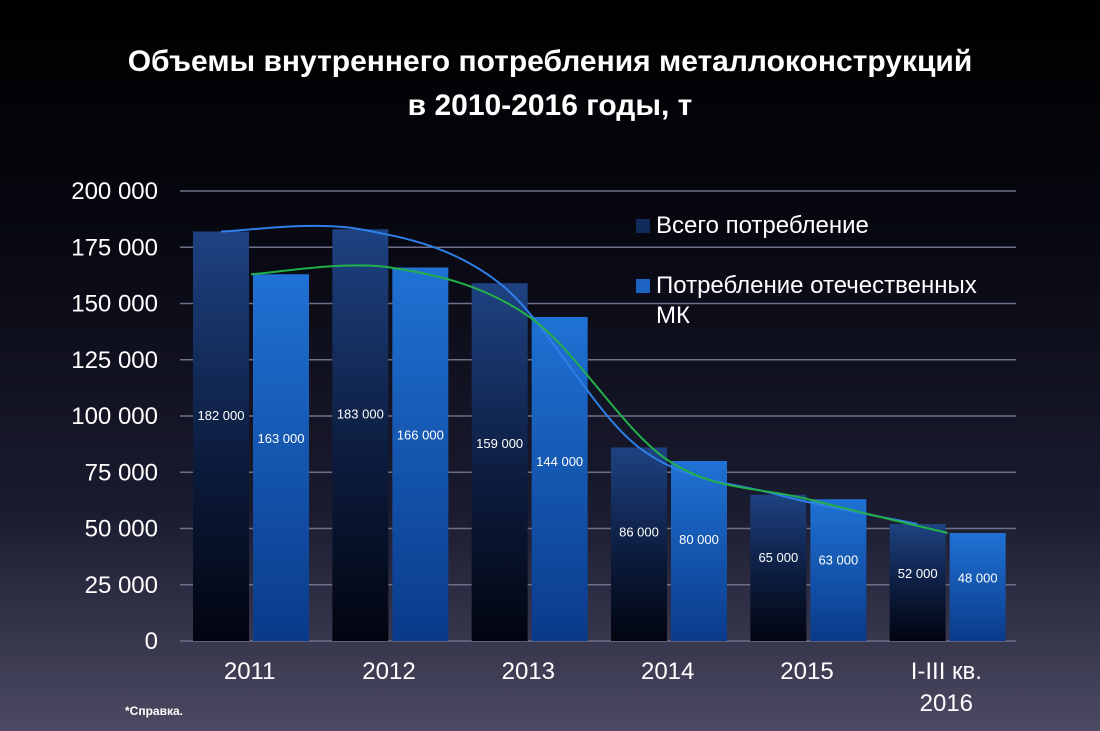 The height and width of the screenshot is (731, 1100). I want to click on y-tick-label: 75 000, so click(121, 472).